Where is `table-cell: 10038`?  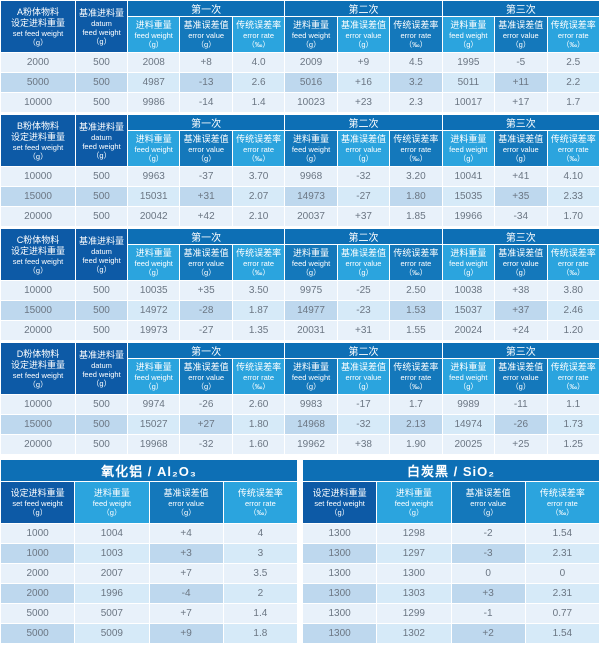 table-cell: 10038 is located at coordinates (468, 290).